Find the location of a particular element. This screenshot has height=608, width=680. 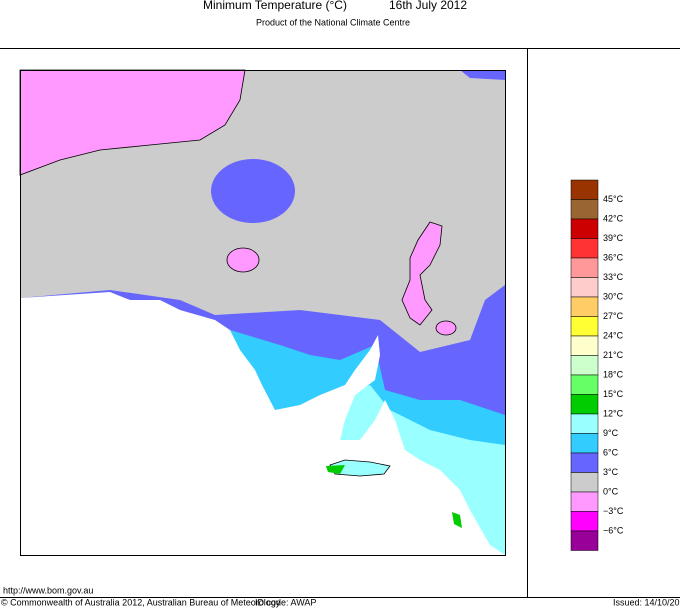

legend-label: 18°C is located at coordinates (613, 374).